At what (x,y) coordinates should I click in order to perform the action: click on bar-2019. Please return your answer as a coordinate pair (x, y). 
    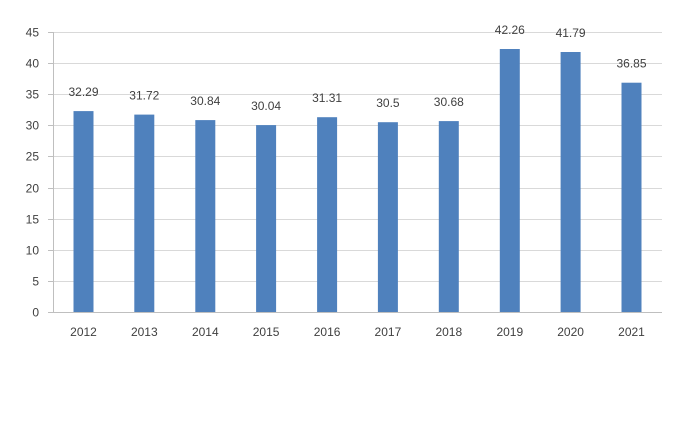
    Looking at the image, I should click on (509, 180).